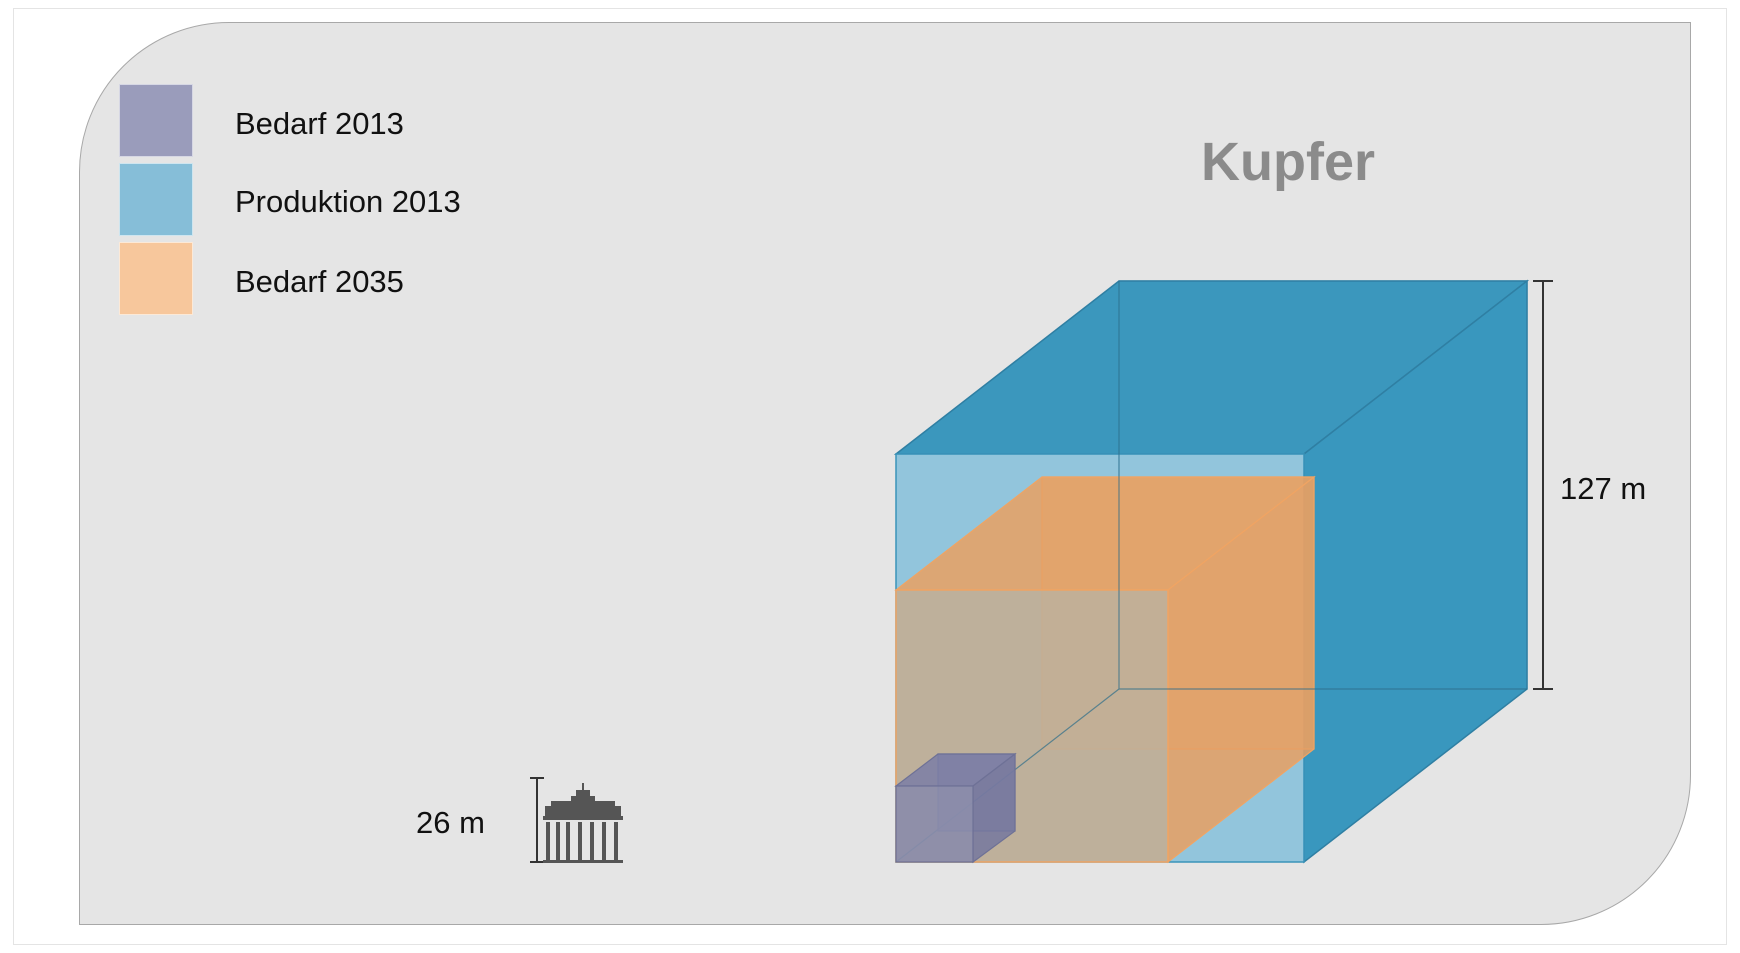  What do you see at coordinates (156, 199) in the screenshot?
I see `legend-swatch-produktion-2013` at bounding box center [156, 199].